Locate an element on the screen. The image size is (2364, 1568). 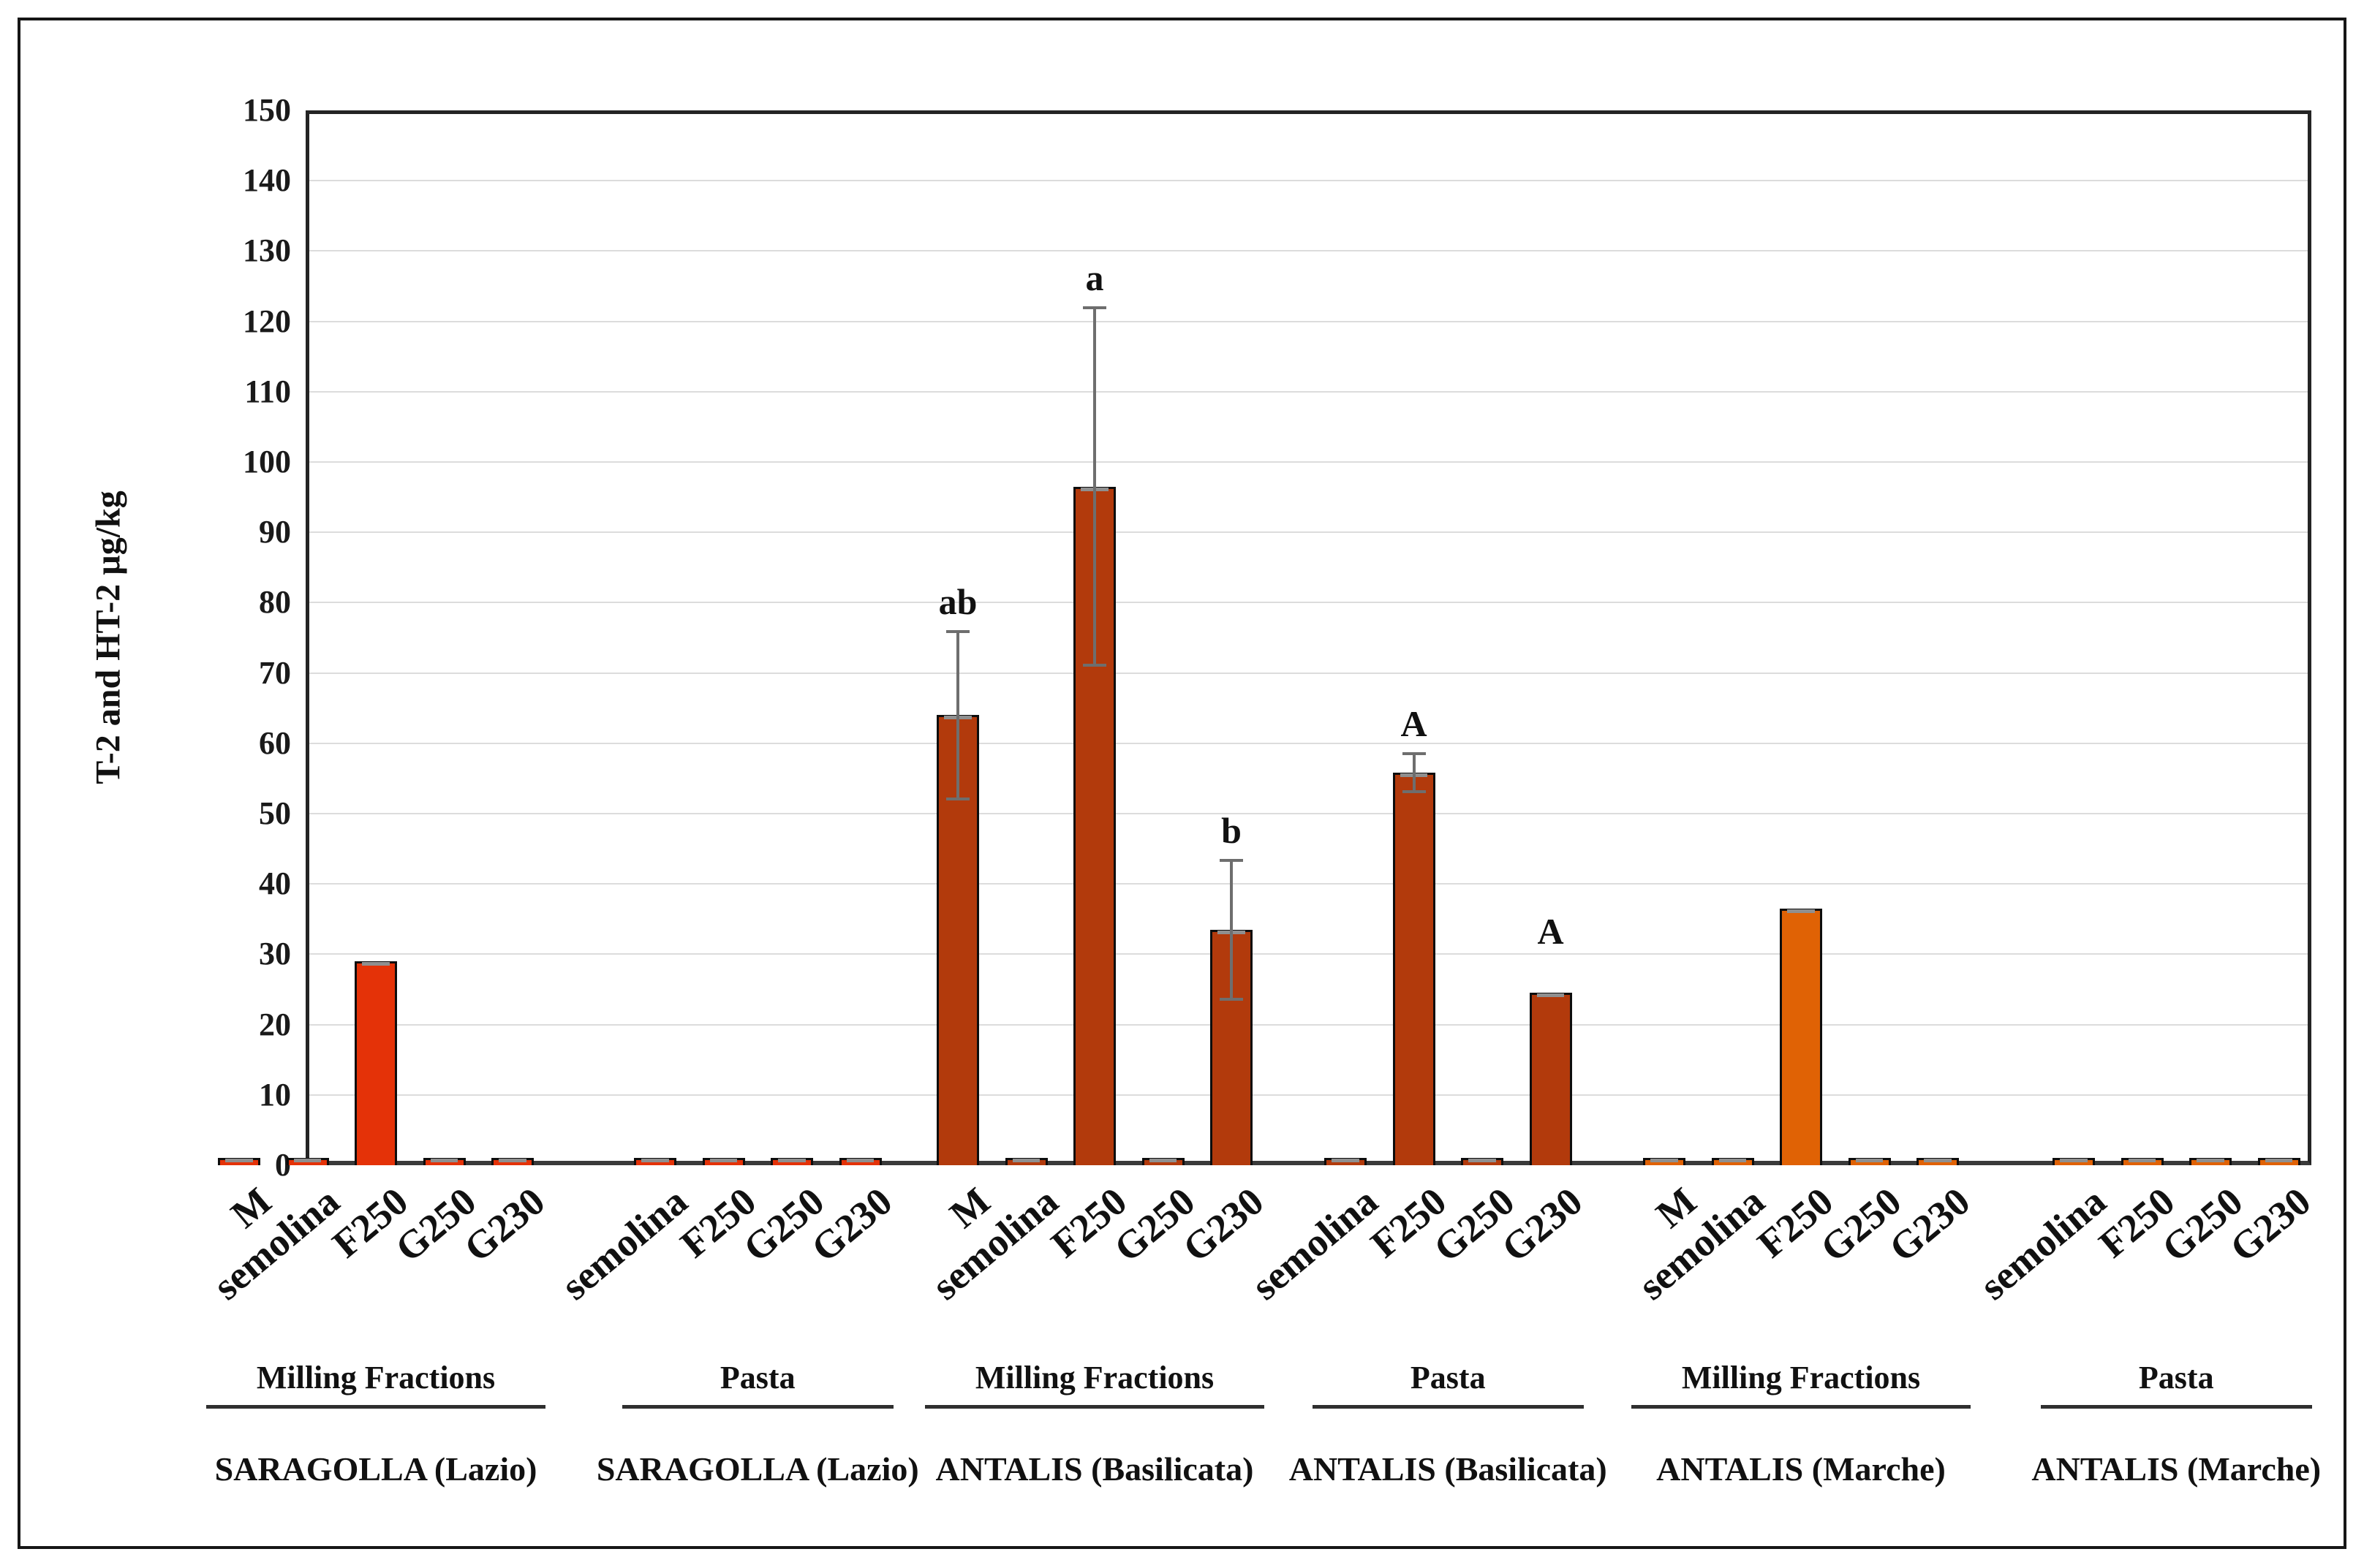
y-axis-tick-label: 0 is located at coordinates (283, 1165).